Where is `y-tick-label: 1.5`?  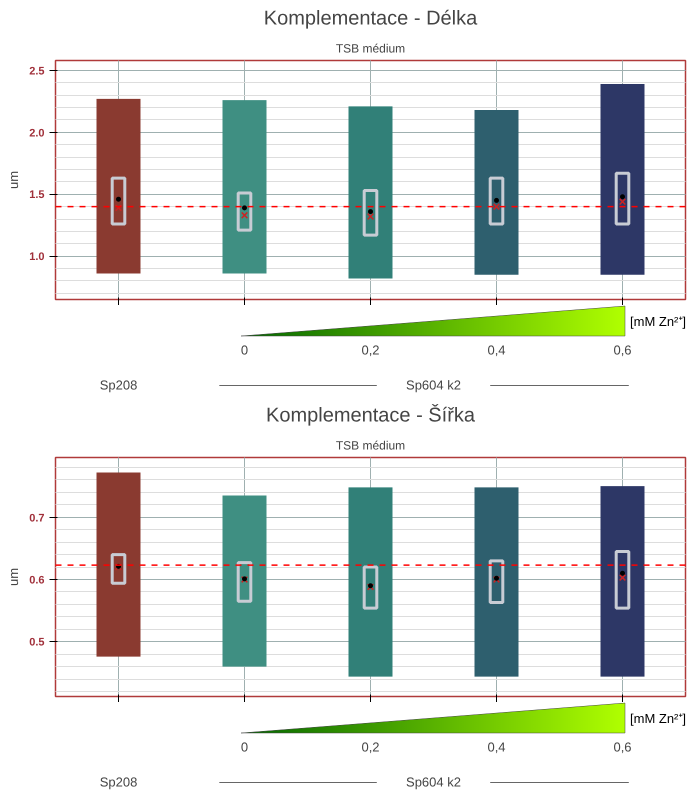
y-tick-label: 1.5 is located at coordinates (37, 195).